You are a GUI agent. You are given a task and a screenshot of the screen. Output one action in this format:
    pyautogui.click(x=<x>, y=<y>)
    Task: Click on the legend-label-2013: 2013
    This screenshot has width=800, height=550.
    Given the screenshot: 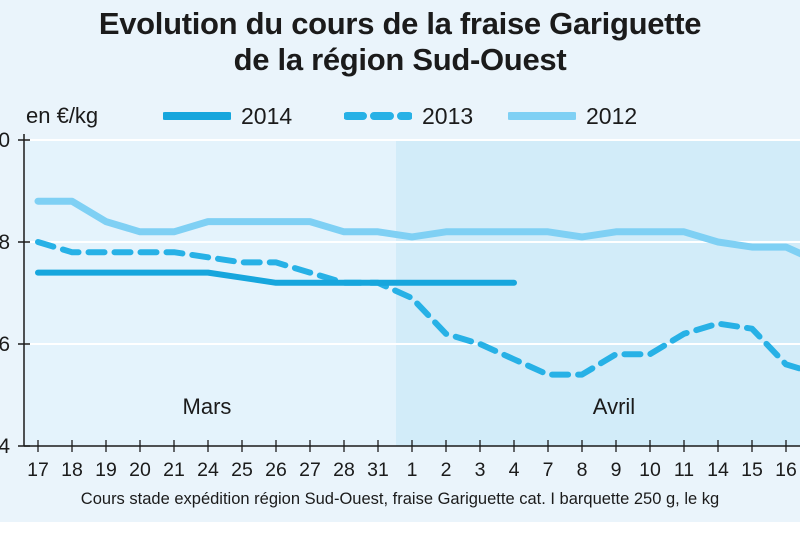 What is the action you would take?
    pyautogui.click(x=448, y=115)
    